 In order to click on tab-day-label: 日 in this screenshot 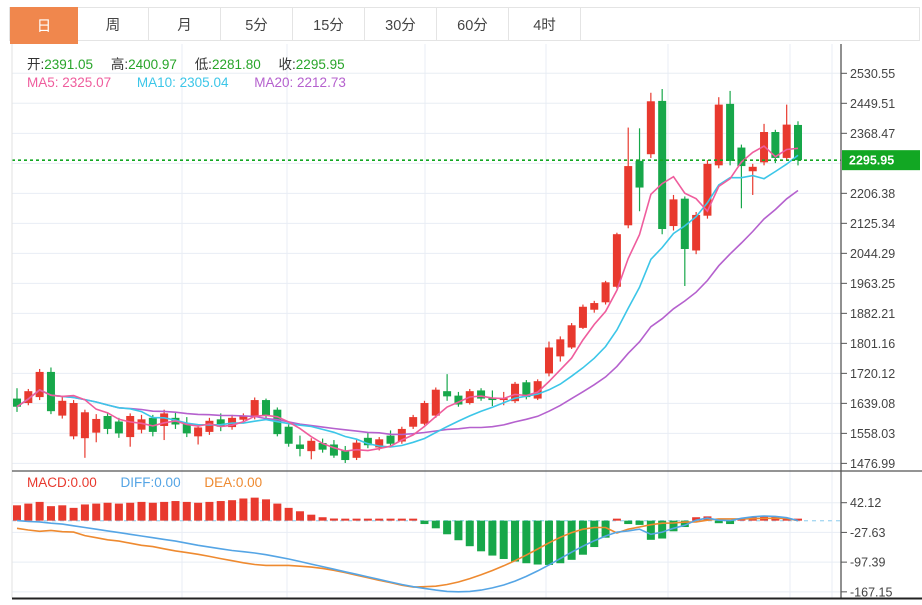, I will do `click(44, 27)`.